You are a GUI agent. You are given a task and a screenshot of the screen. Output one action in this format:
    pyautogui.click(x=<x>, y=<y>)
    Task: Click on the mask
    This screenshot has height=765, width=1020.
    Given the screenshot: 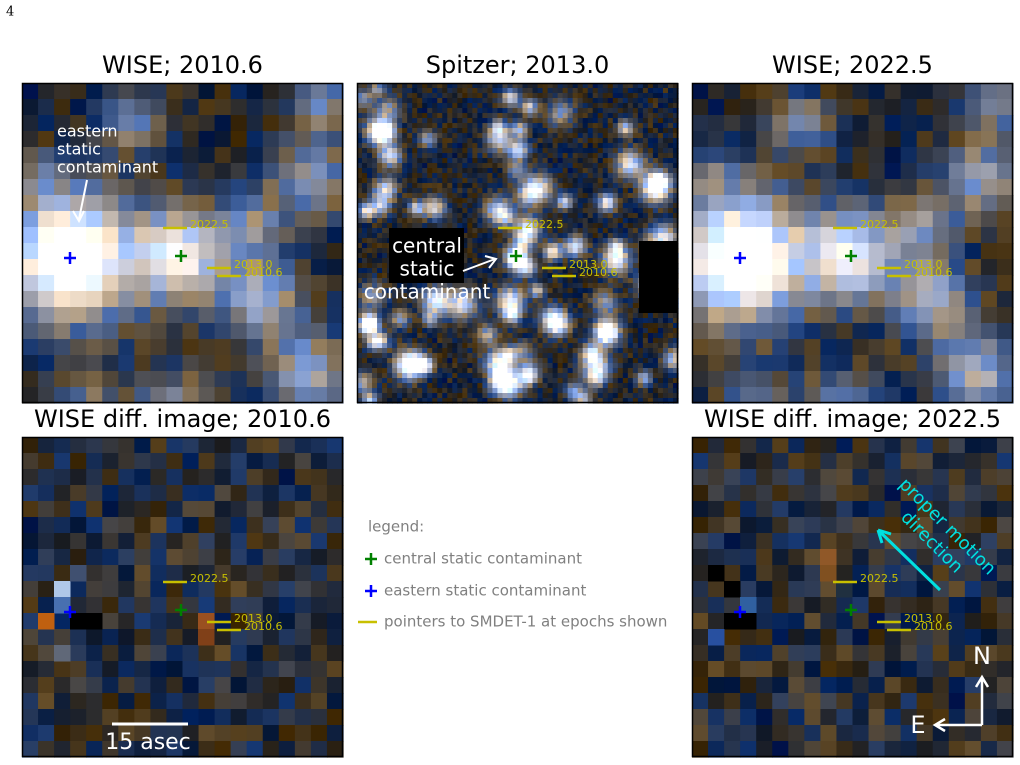 What is the action you would take?
    pyautogui.click(x=658, y=277)
    